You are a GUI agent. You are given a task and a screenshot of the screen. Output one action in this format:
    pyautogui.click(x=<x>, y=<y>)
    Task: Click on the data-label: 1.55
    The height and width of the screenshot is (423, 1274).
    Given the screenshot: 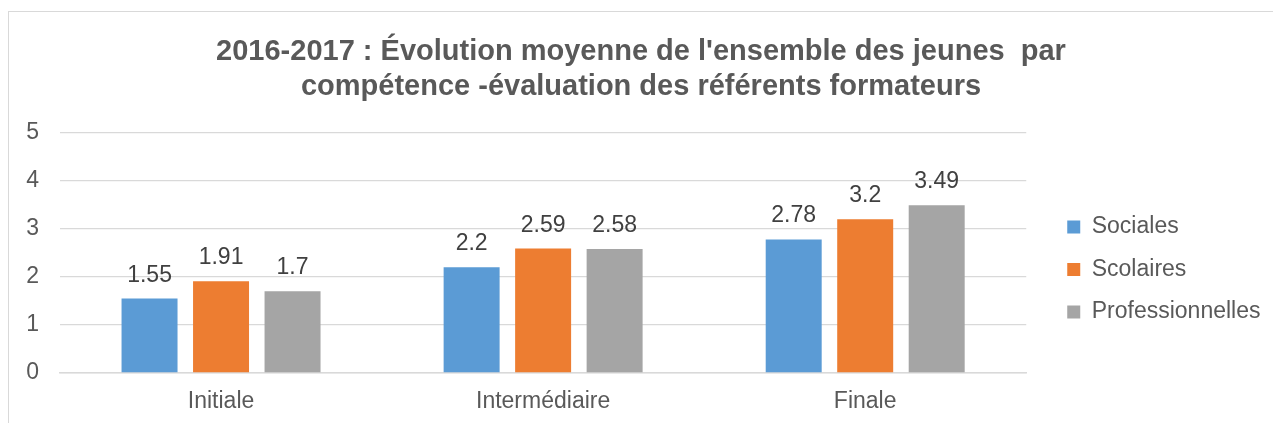 What is the action you would take?
    pyautogui.click(x=149, y=273)
    